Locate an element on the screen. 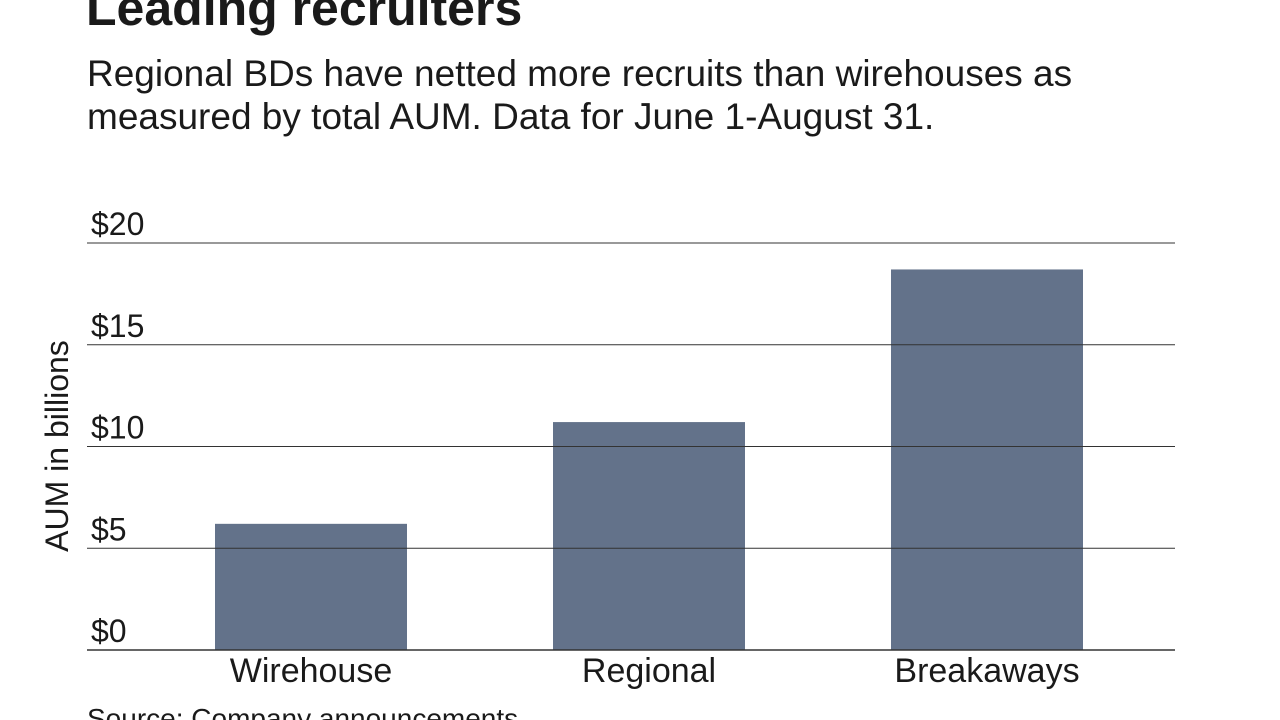 The image size is (1280, 720). y-tick-label: $5 is located at coordinates (109, 529).